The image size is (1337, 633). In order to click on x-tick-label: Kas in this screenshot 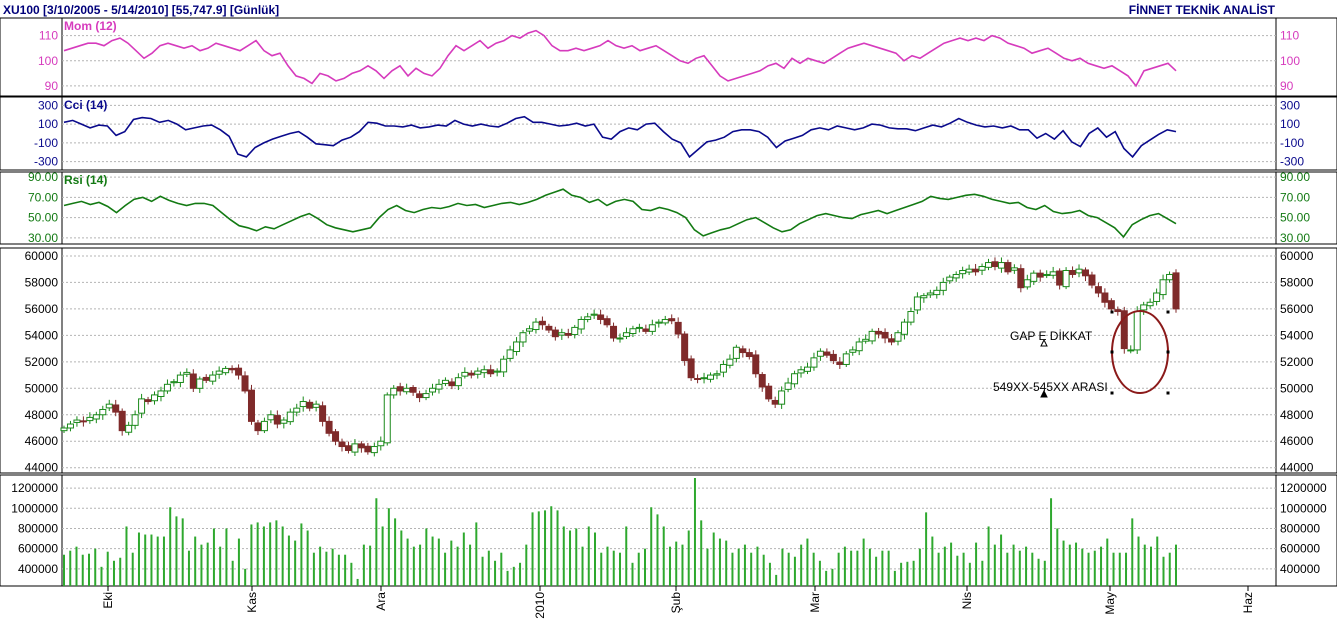, I will do `click(252, 602)`.